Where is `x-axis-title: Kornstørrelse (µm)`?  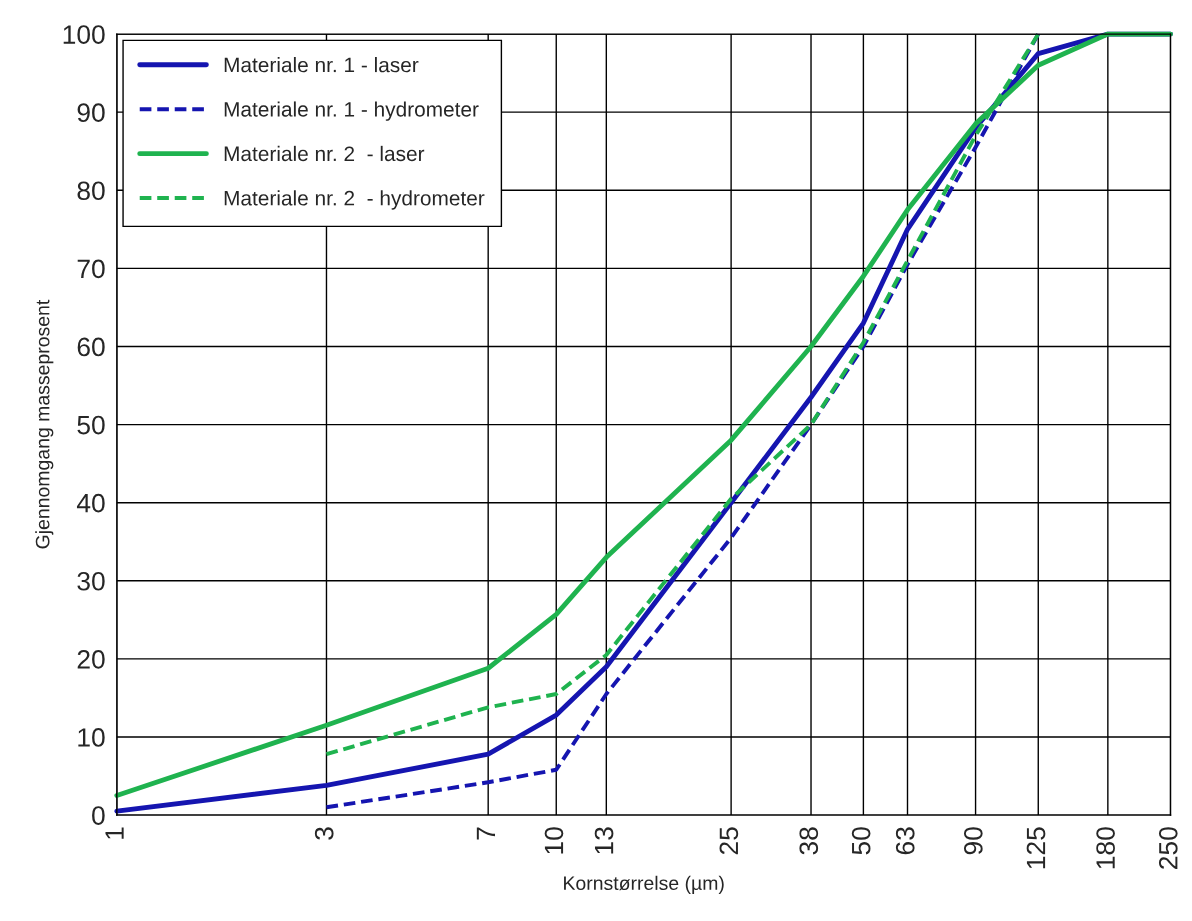 x-axis-title: Kornstørrelse (µm) is located at coordinates (644, 884).